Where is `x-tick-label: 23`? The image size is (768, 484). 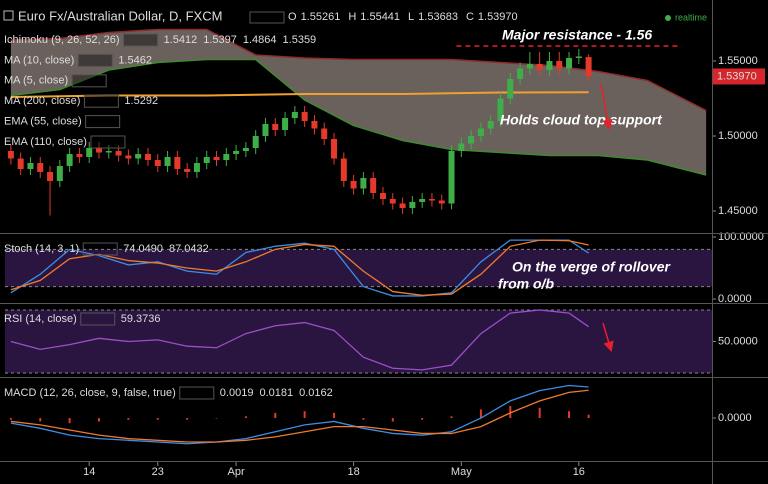 x-tick-label: 23 is located at coordinates (158, 472).